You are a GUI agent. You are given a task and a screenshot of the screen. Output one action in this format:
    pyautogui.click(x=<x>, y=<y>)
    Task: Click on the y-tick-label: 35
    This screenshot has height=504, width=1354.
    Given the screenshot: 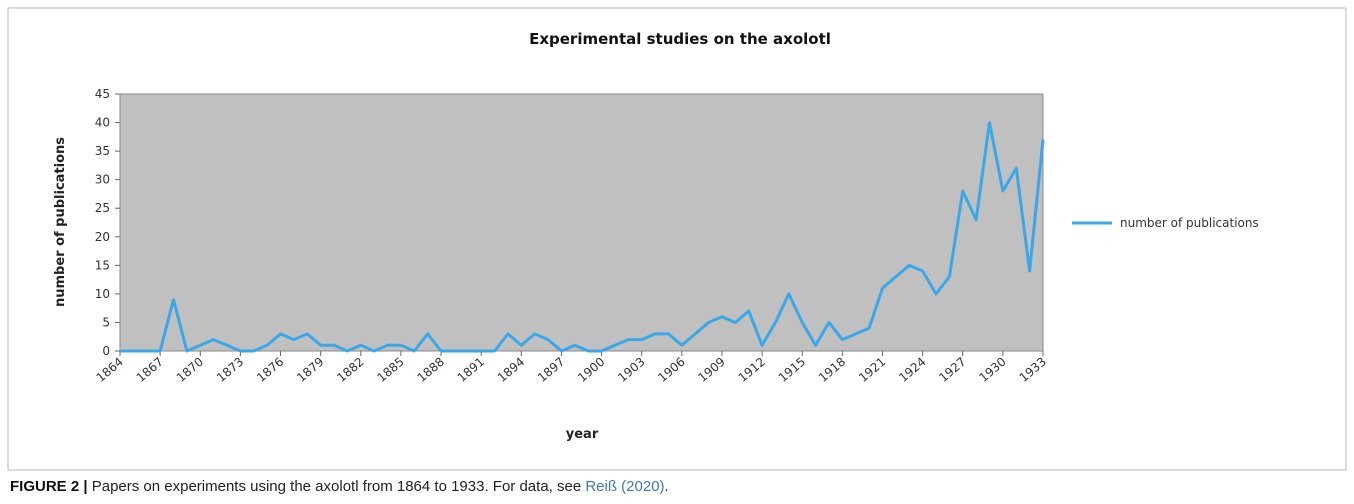 What is the action you would take?
    pyautogui.click(x=102, y=151)
    